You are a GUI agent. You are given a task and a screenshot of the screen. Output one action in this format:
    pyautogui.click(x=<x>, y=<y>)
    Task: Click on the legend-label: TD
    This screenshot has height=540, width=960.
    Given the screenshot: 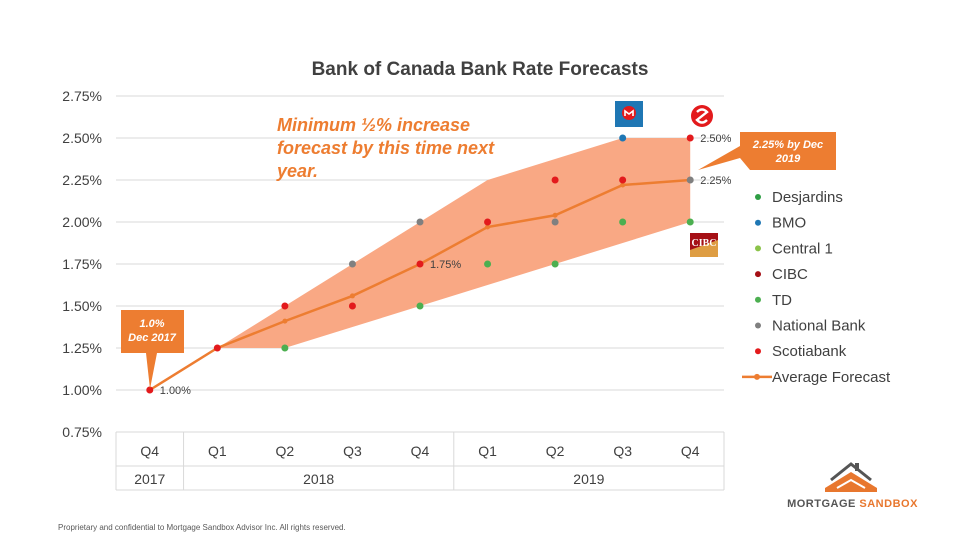 What is the action you would take?
    pyautogui.click(x=782, y=300)
    